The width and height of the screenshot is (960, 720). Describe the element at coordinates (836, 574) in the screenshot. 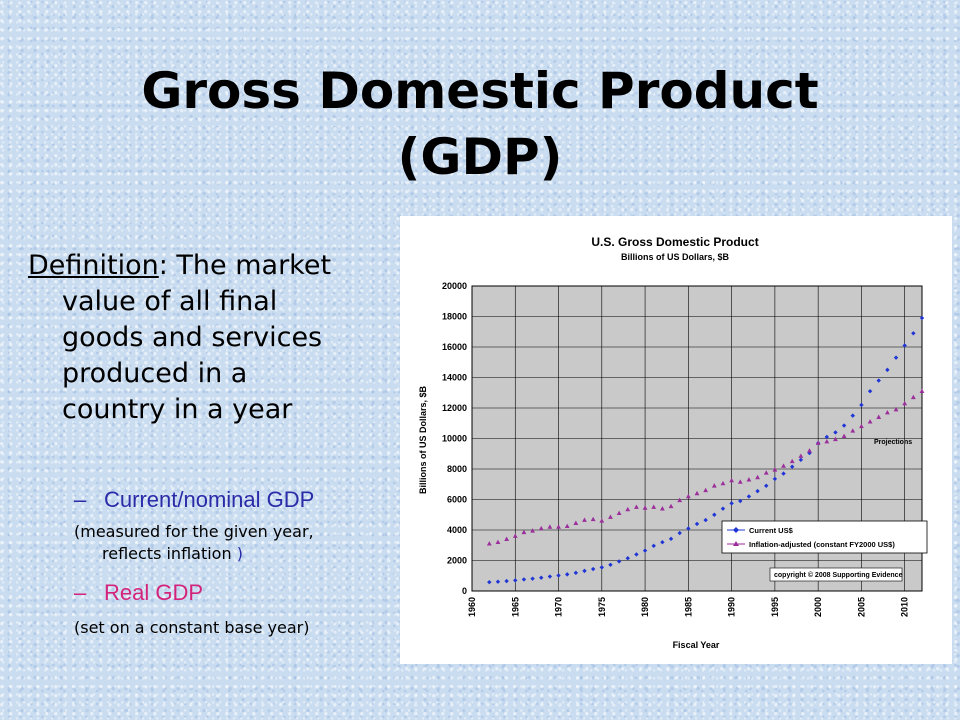

I see `copyright-box: copyright © 2008 Supporting Evidence` at that location.